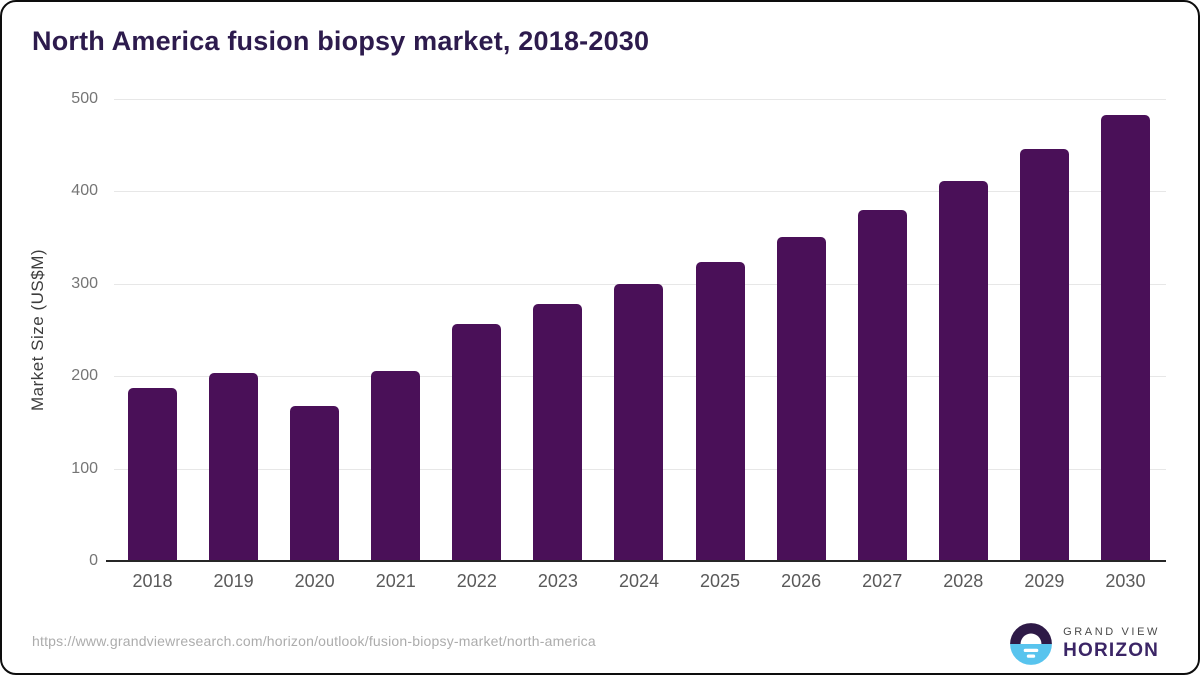  Describe the element at coordinates (801, 581) in the screenshot. I see `x-tick-label-2026: 2026` at that location.